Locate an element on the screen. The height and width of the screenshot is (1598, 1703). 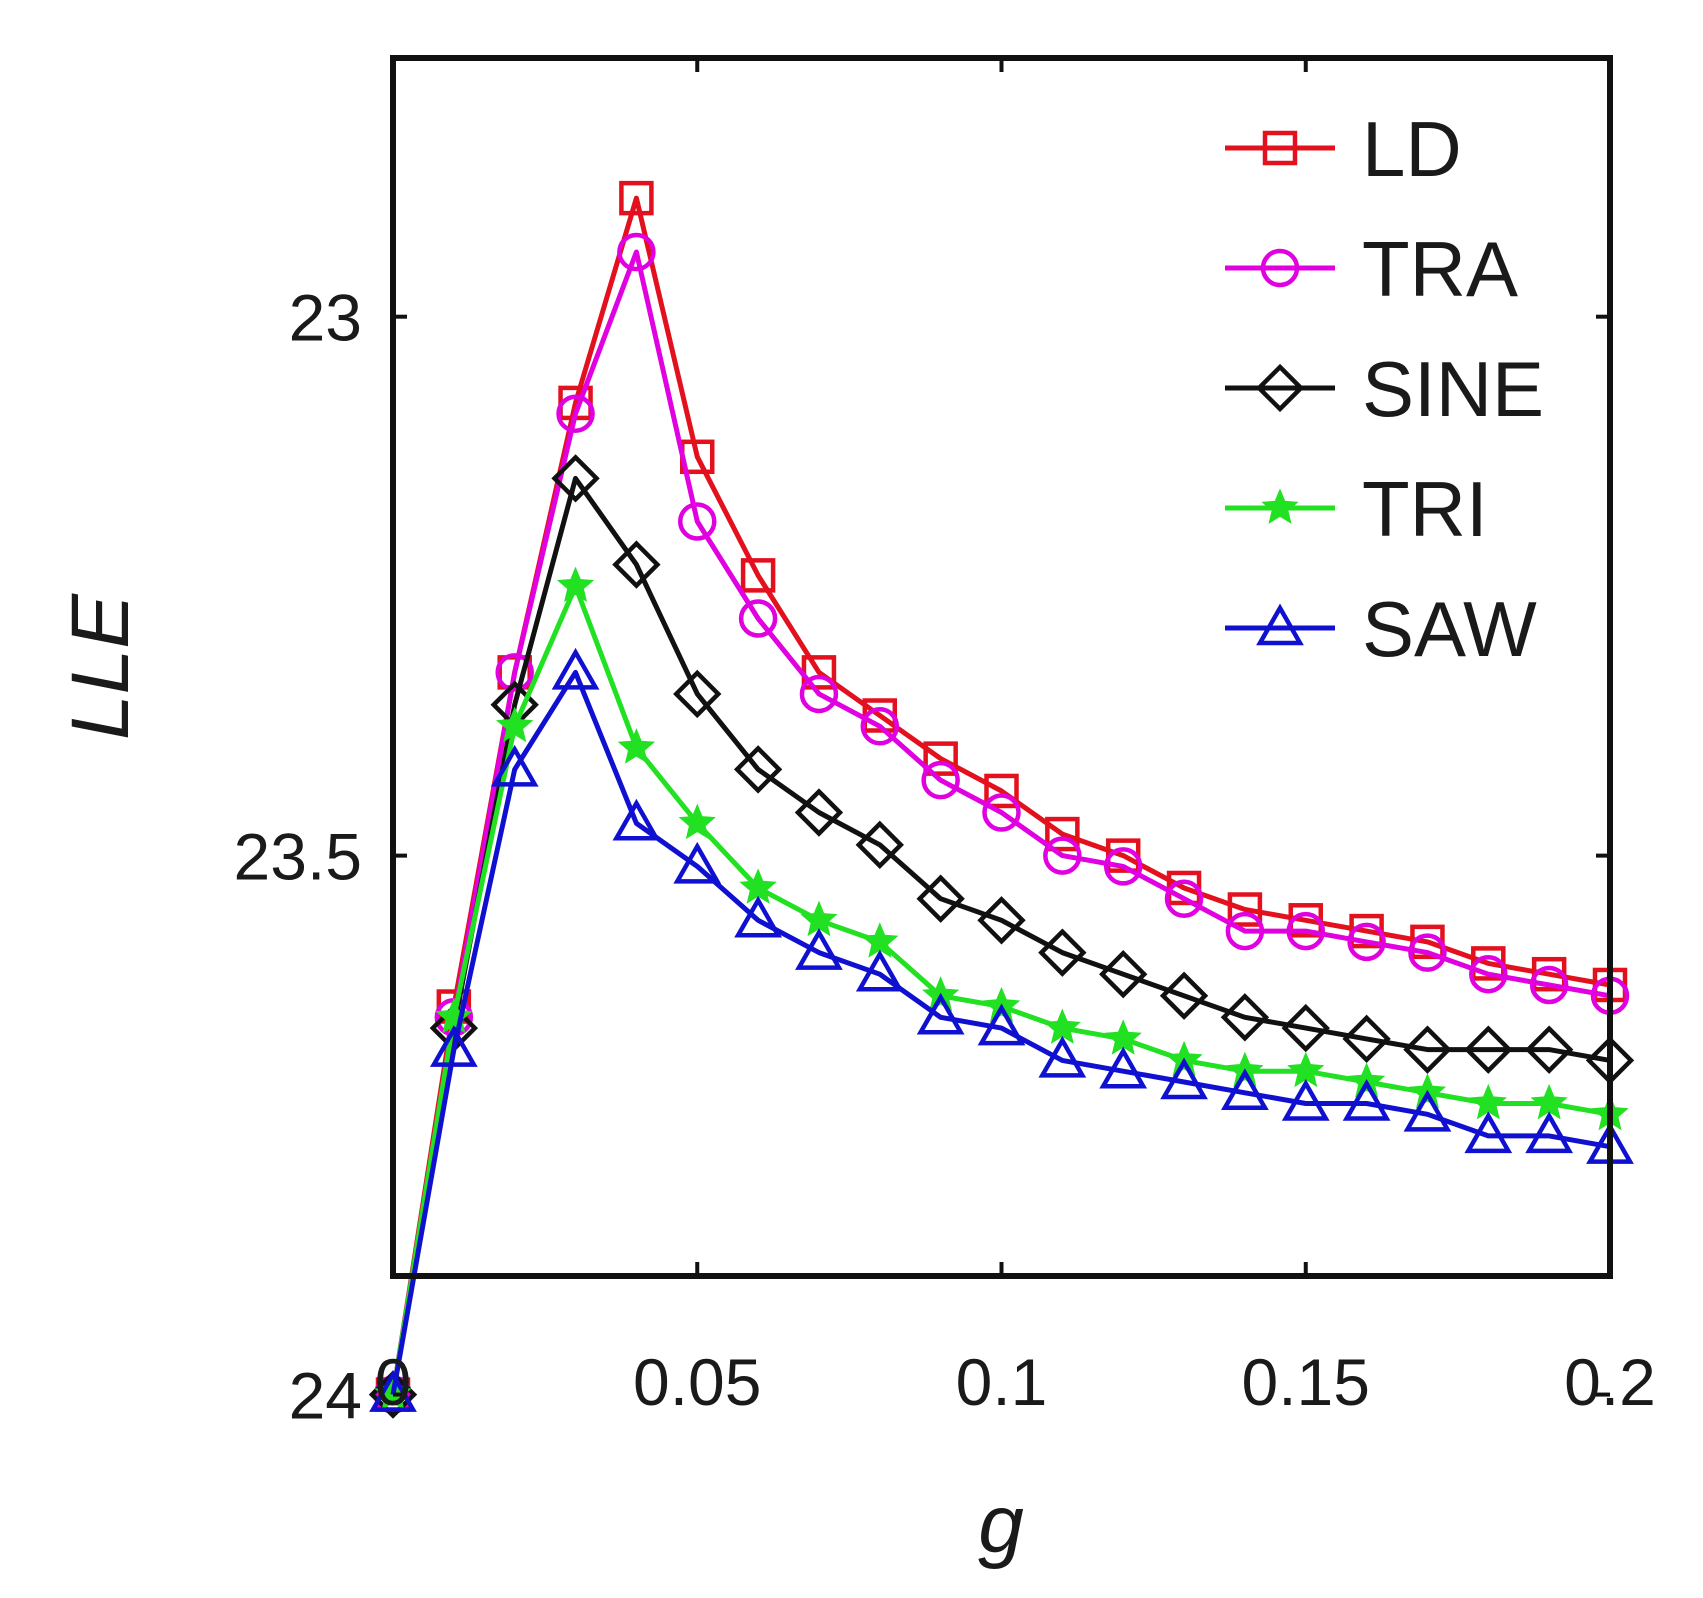
legend-item-sine: SINE is located at coordinates (1384, 389).